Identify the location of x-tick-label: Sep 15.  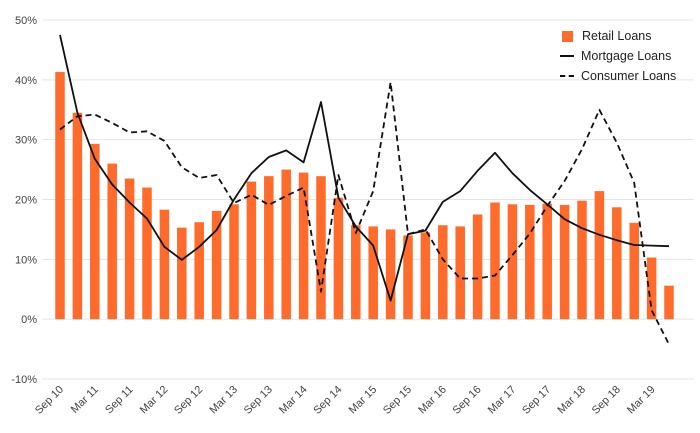
(397, 400).